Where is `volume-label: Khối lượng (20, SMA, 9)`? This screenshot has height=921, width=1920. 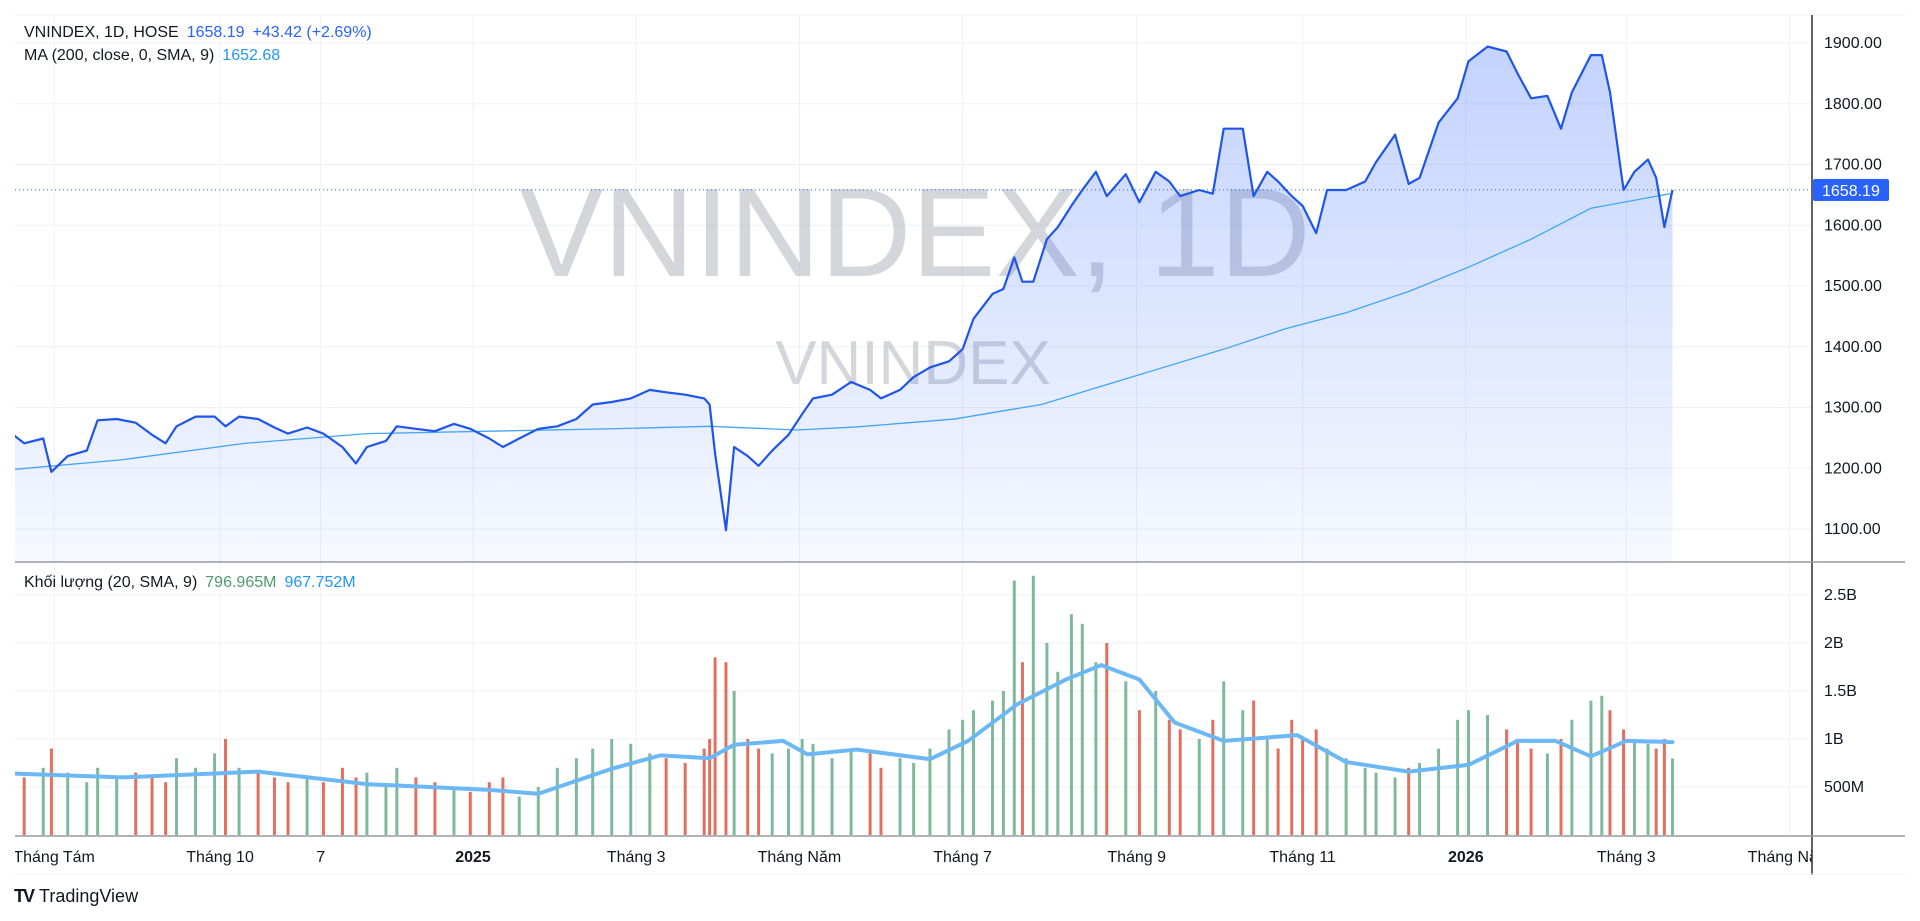 volume-label: Khối lượng (20, SMA, 9) is located at coordinates (111, 582).